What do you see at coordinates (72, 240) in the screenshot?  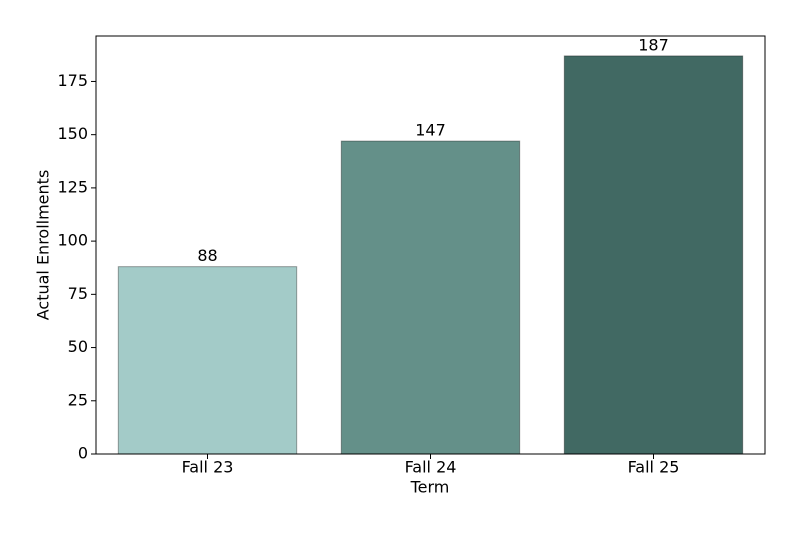 I see `y-tick-label: 100` at bounding box center [72, 240].